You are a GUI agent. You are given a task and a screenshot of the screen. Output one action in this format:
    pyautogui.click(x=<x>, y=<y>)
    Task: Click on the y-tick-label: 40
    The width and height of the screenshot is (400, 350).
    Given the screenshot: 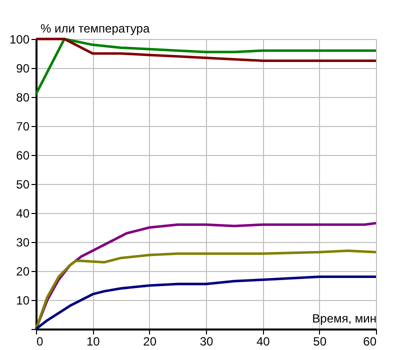 What is the action you would take?
    pyautogui.click(x=23, y=213)
    